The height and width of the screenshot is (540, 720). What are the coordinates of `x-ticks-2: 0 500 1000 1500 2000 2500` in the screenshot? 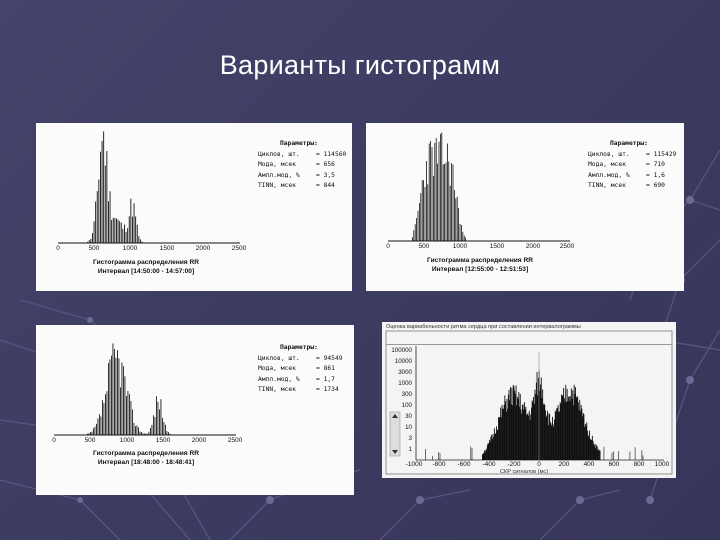 It's located at (525, 248).